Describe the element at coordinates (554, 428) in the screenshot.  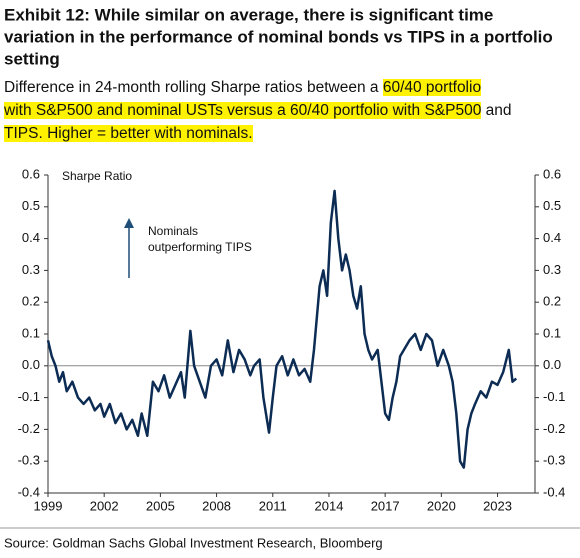
I see `y2-tick-label: -0.2` at that location.